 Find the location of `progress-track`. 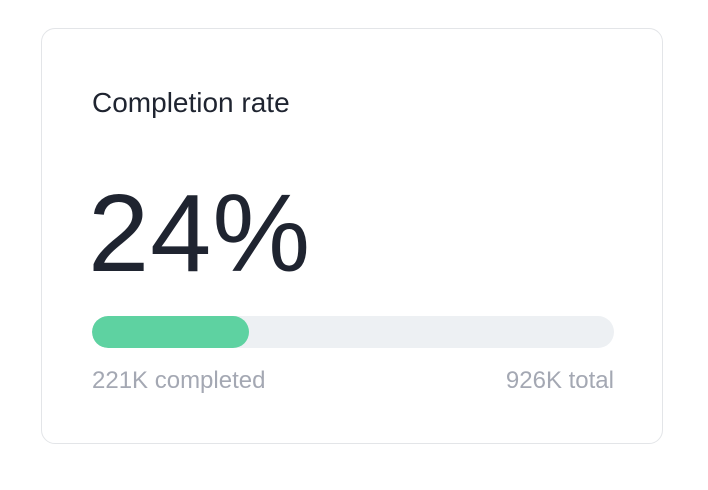

progress-track is located at coordinates (353, 332).